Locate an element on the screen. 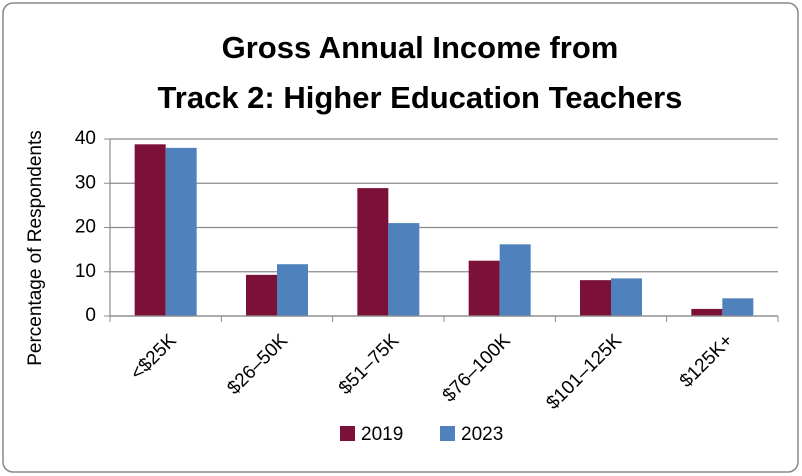  legend-label: 2023 is located at coordinates (482, 434).